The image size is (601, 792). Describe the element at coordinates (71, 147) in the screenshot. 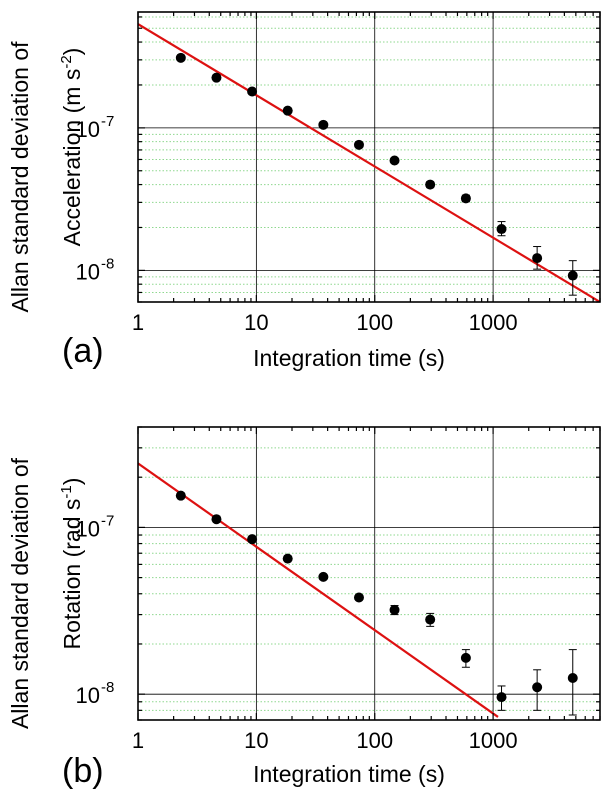

I see `y-axis-title-line2: Acceleration (m s-2)` at that location.